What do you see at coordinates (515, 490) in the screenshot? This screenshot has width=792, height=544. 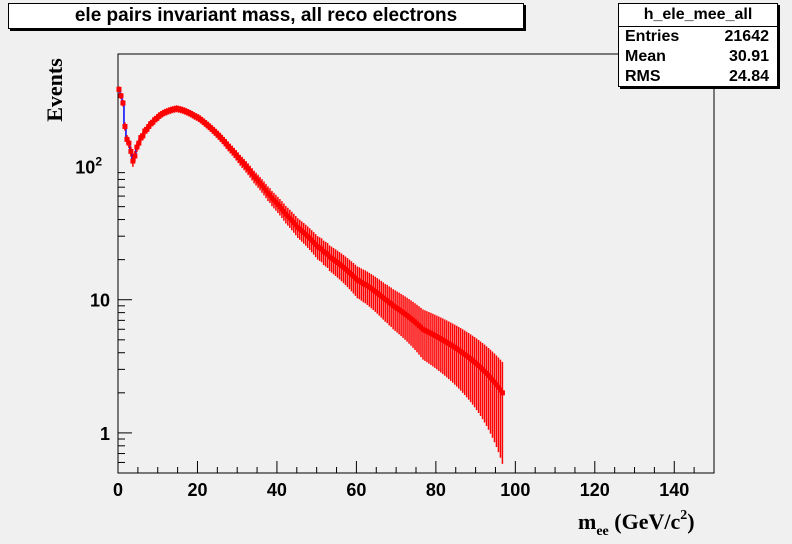 I see `x-tick-label: 100` at bounding box center [515, 490].